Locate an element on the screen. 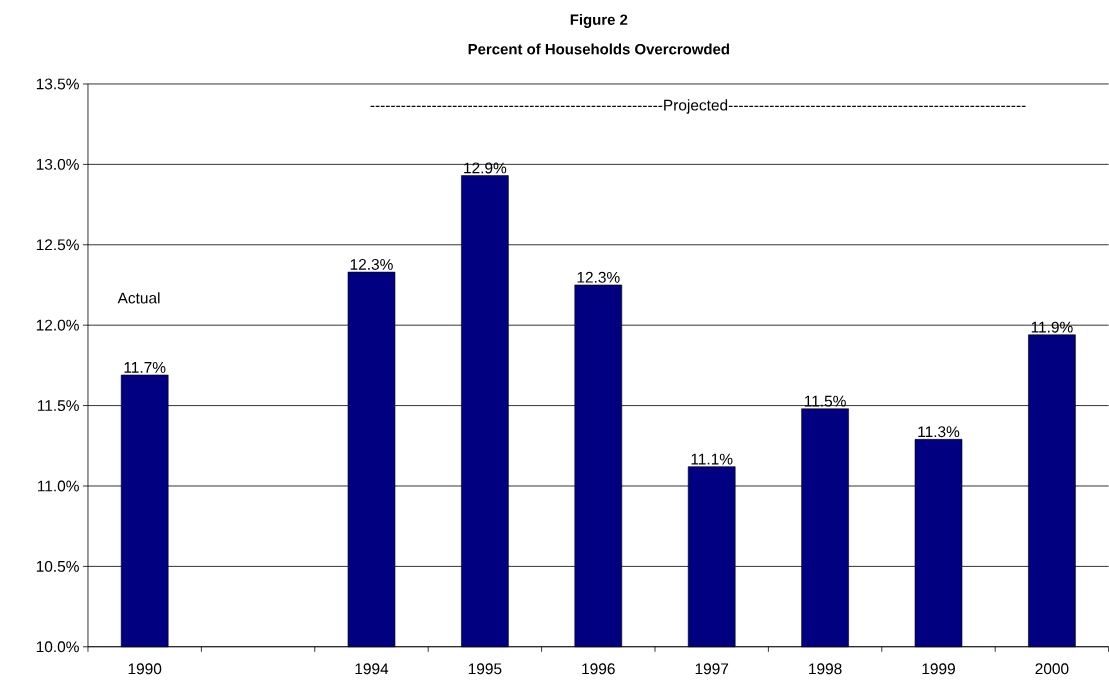 The width and height of the screenshot is (1109, 690). y-tick-label: 13.5% is located at coordinates (57, 84).